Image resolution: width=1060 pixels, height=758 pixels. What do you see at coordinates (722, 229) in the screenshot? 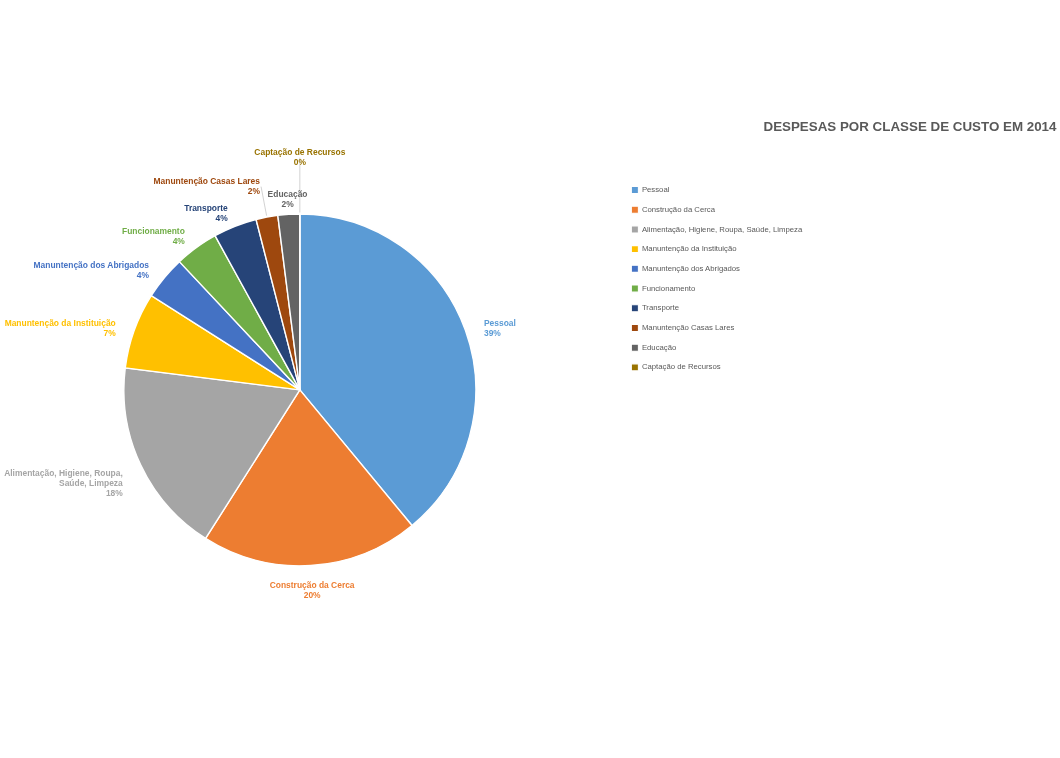
I see `legend-label: Alimentação, Higiene, Roupa, Saúde, Limpeza` at bounding box center [722, 229].